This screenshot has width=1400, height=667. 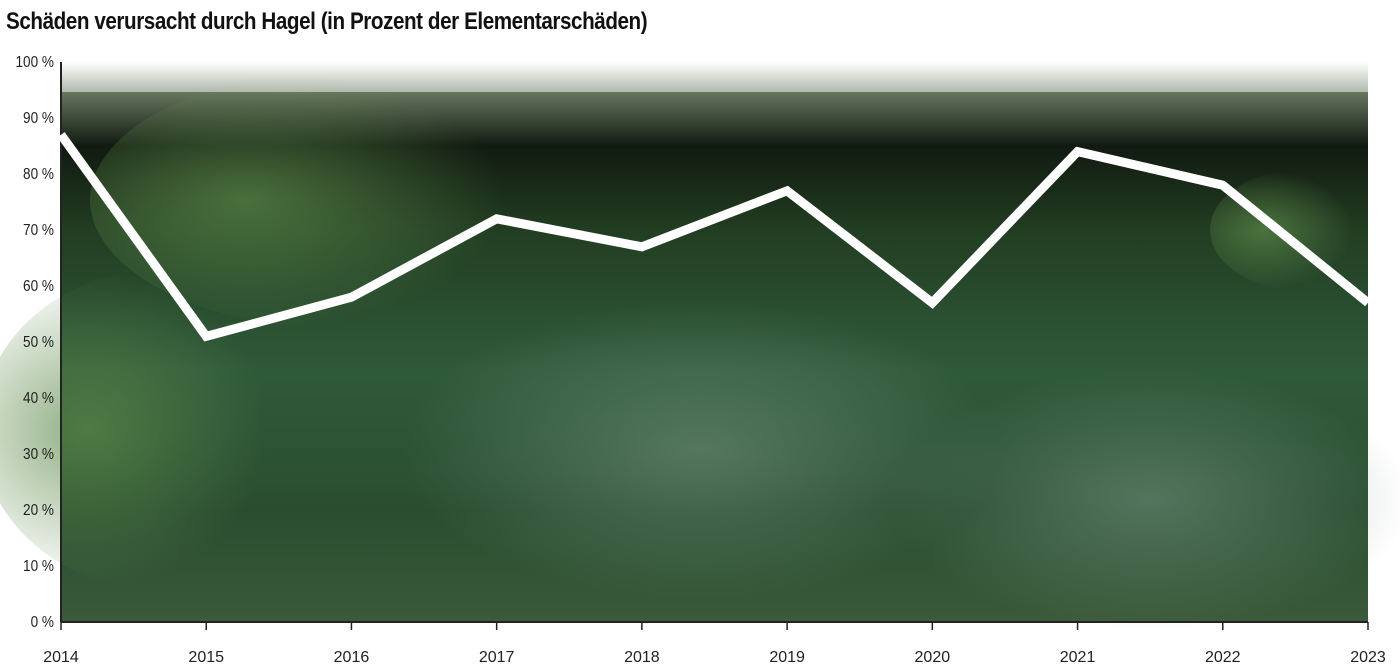 What do you see at coordinates (38, 454) in the screenshot?
I see `y-tick-label: 30 %` at bounding box center [38, 454].